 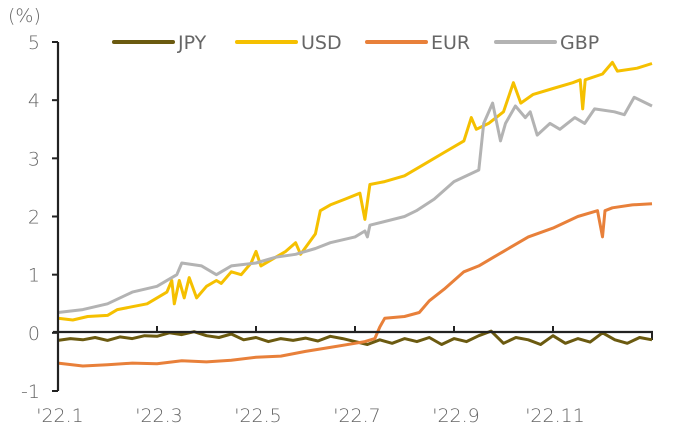 What do you see at coordinates (288, 43) in the screenshot?
I see `legend-item-usd: USD` at bounding box center [288, 43].